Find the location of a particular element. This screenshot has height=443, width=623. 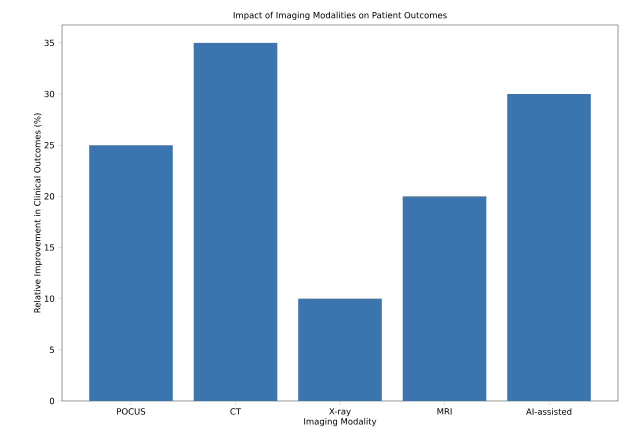

y-tick-label: 25 is located at coordinates (49, 145).